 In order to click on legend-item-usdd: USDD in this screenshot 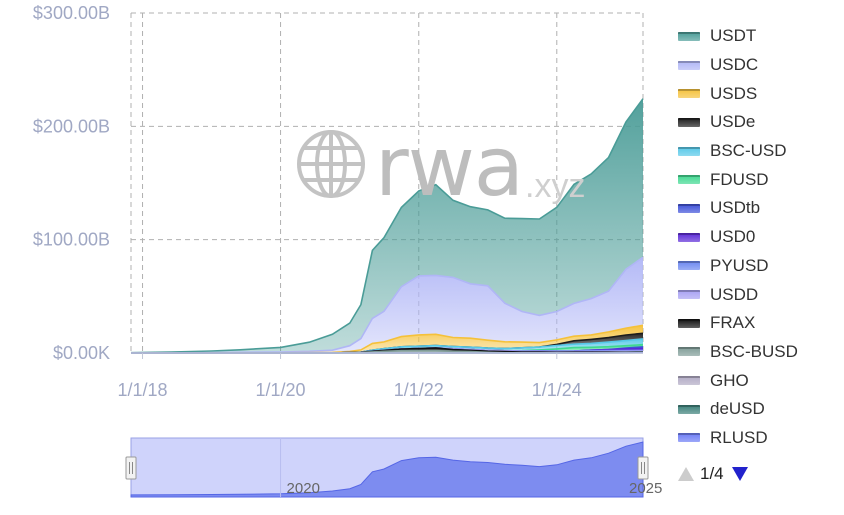, I will do `click(758, 294)`.